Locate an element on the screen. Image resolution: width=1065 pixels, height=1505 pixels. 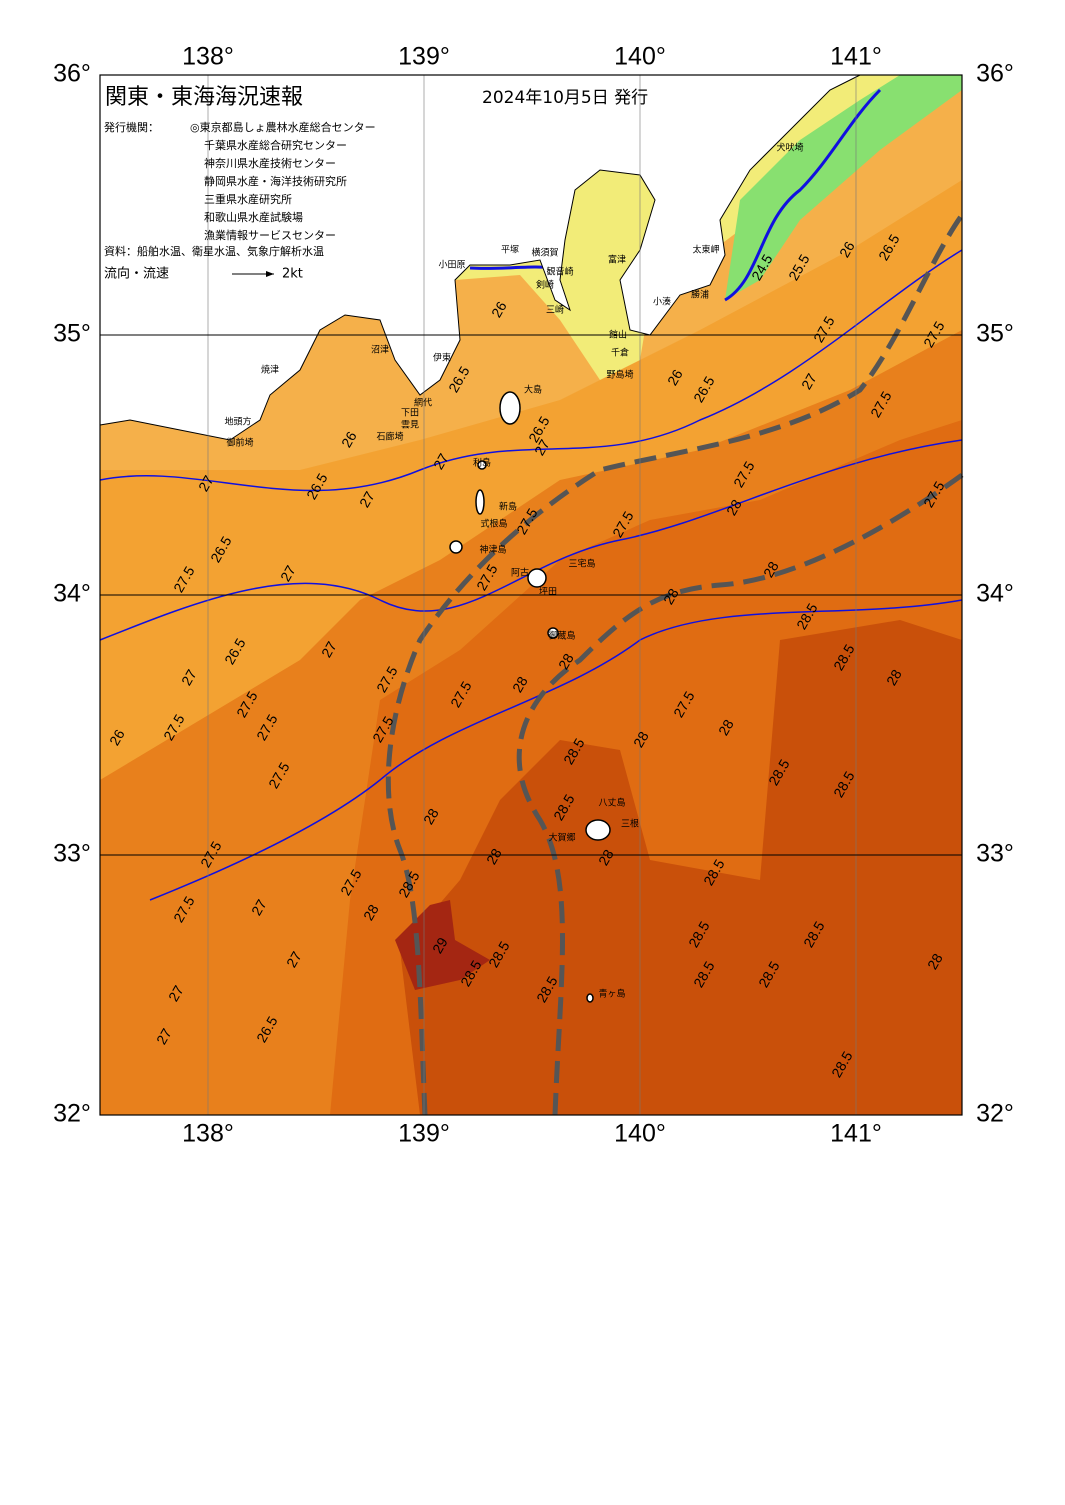
place-name: 石廊埼 is located at coordinates (389, 437).